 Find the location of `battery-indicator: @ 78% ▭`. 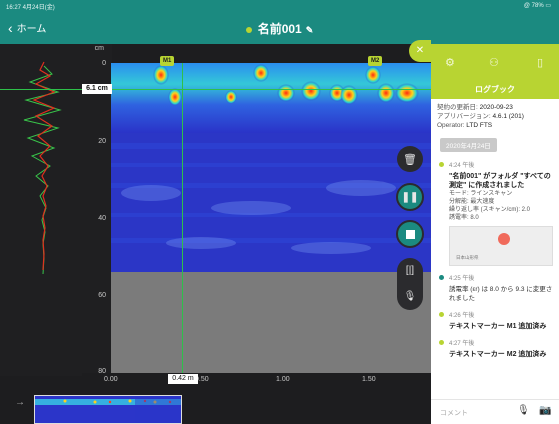

battery-indicator: @ 78% ▭ is located at coordinates (537, 6).